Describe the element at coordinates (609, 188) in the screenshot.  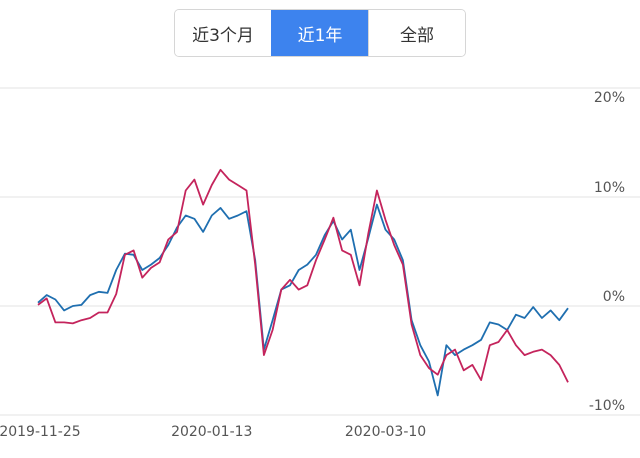
I see `y-tick-label: 10%` at that location.